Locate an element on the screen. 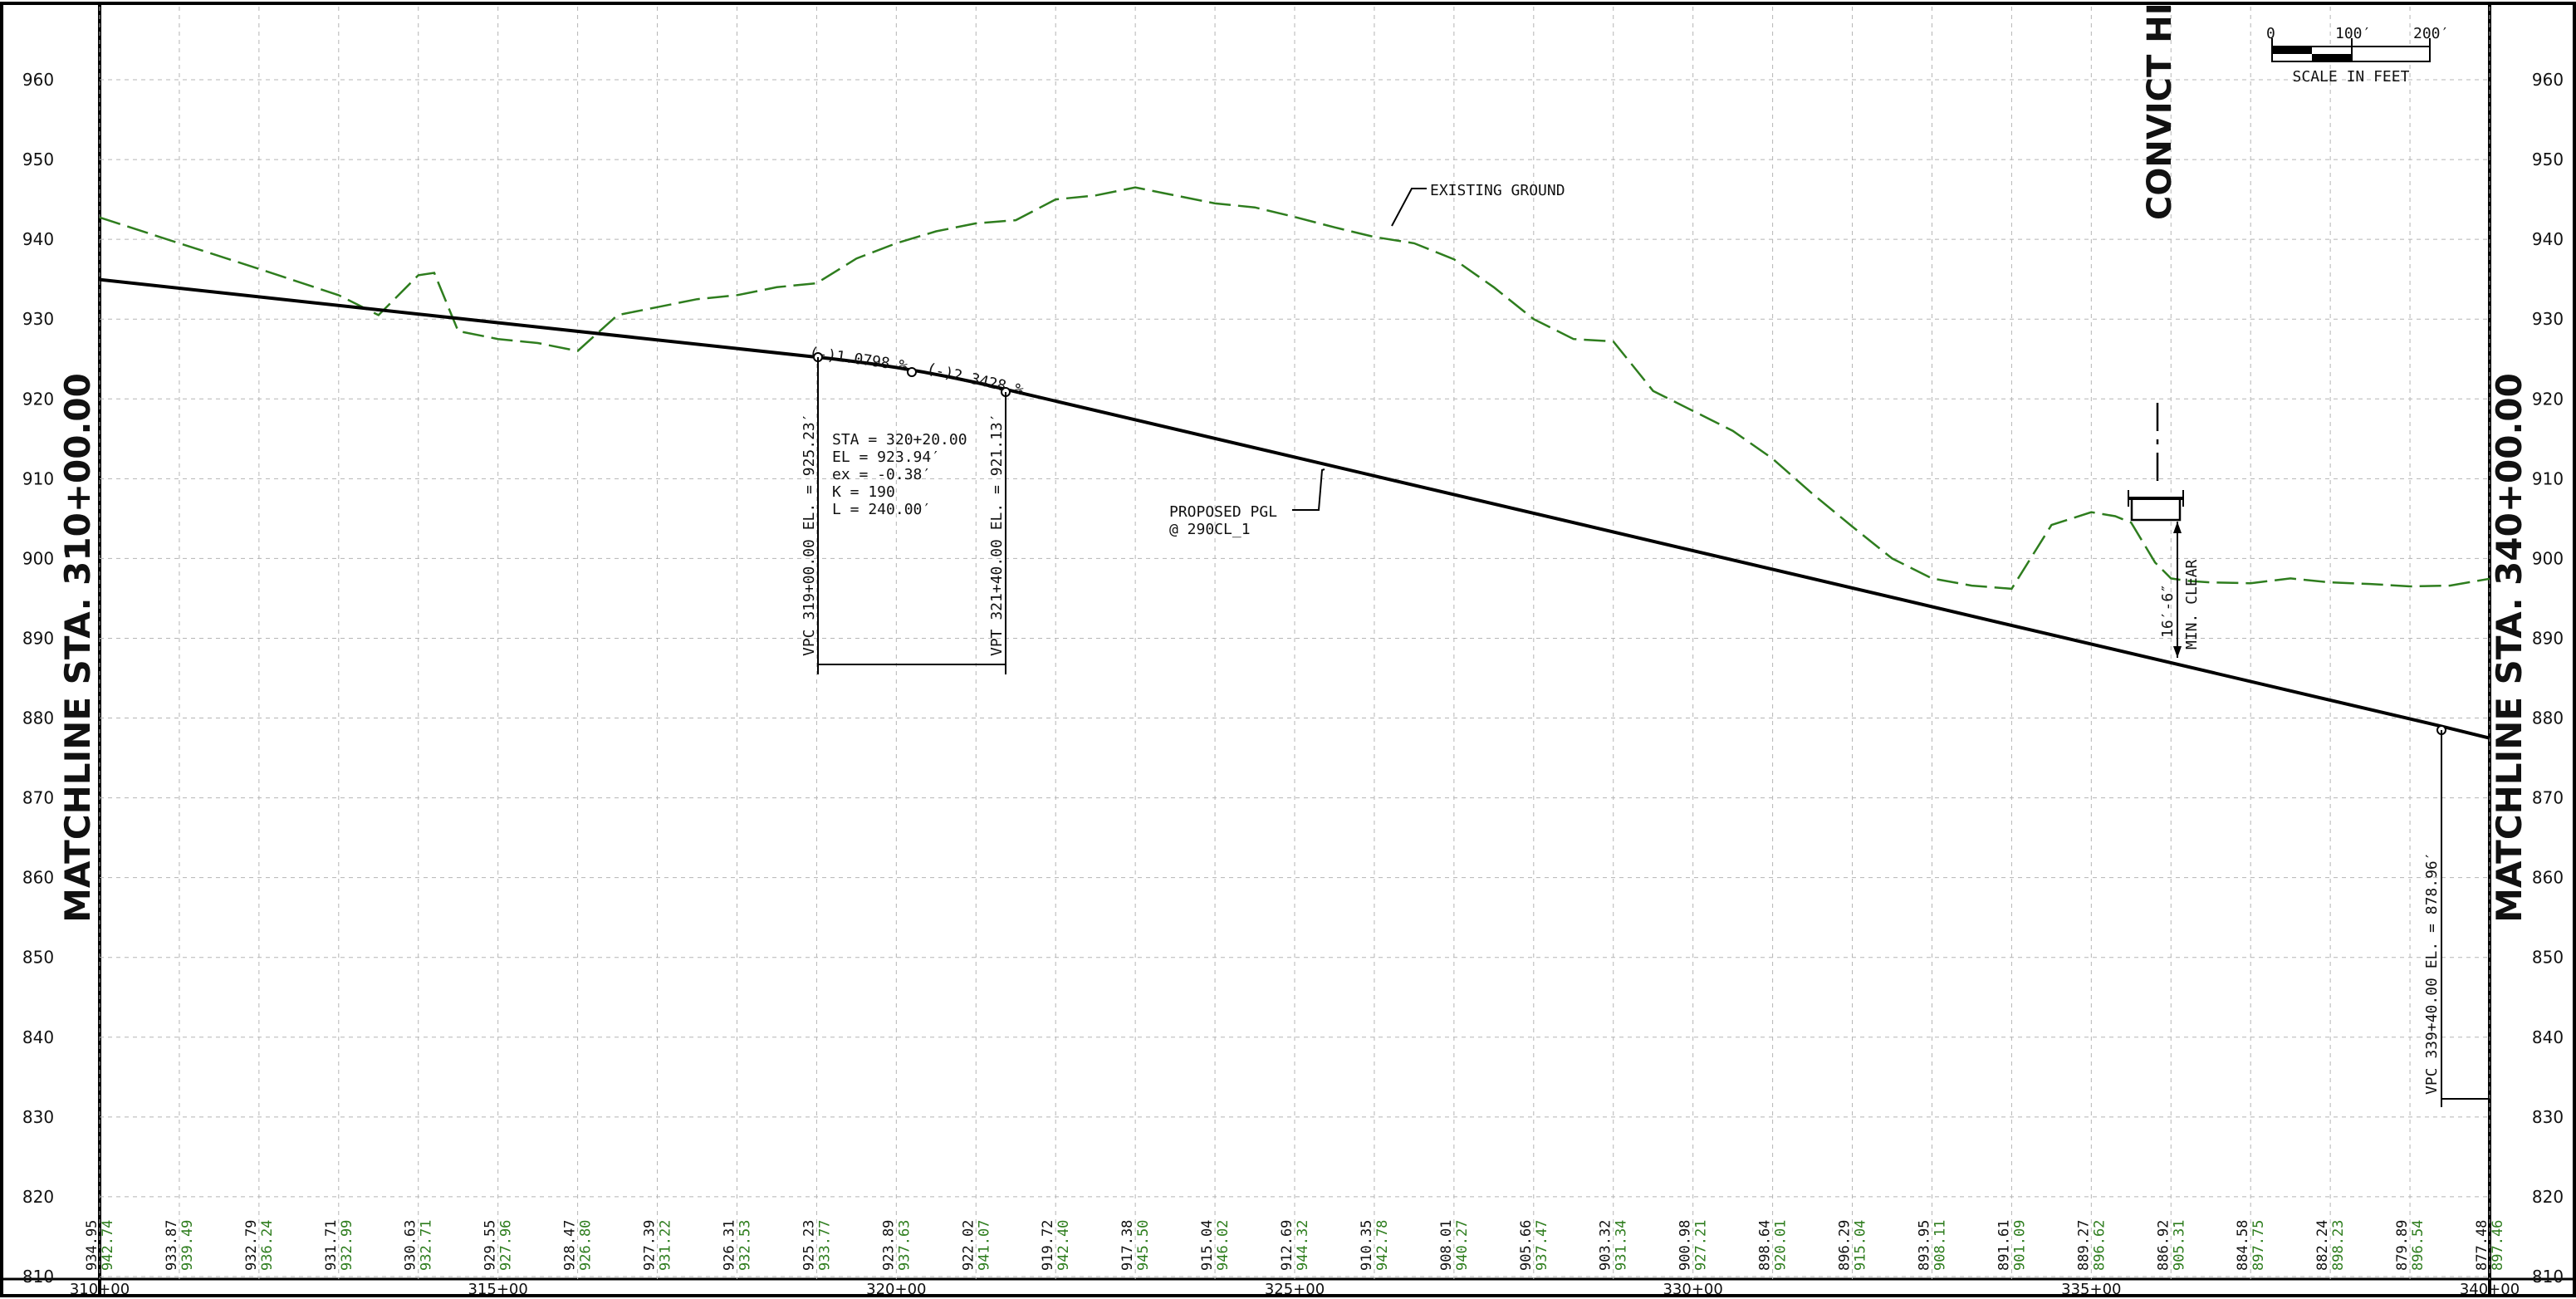 The height and width of the screenshot is (1299, 2576). existing-elevation-value: 944.32 is located at coordinates (1303, 1245).